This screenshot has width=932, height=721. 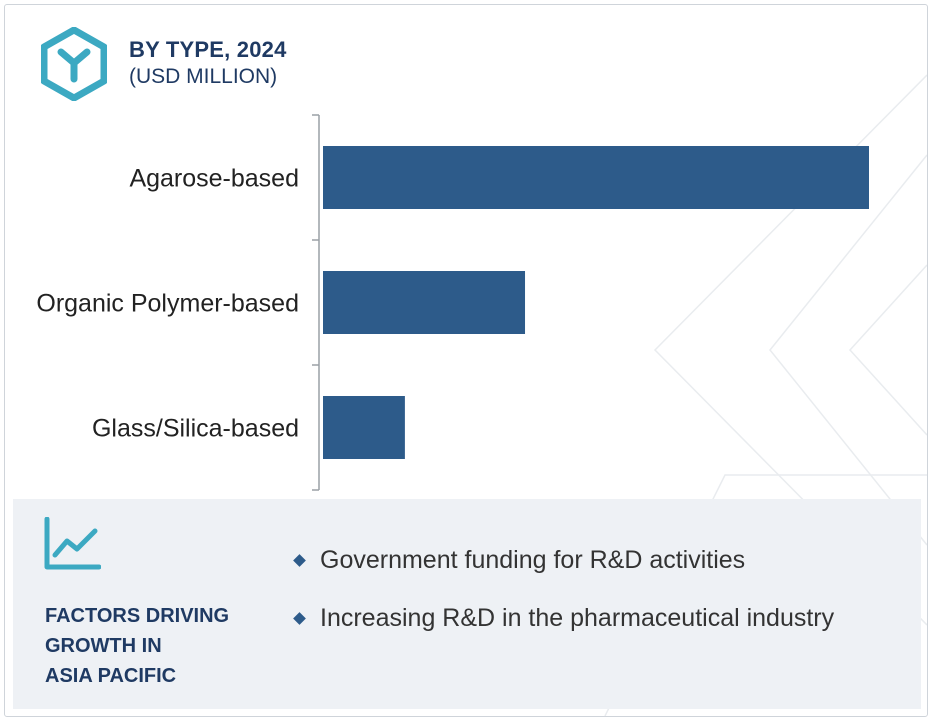 I want to click on bar-glass-silica-based, so click(x=364, y=427).